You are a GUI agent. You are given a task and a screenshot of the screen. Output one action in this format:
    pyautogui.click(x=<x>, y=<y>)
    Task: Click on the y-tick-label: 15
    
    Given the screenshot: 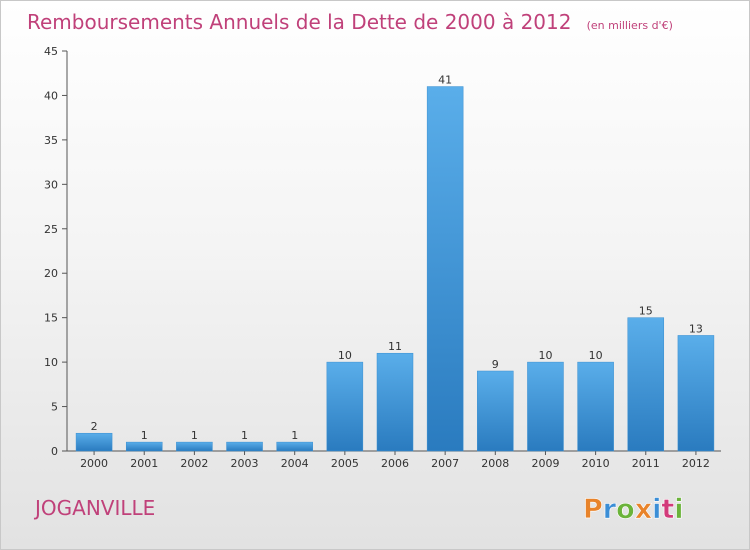 What is the action you would take?
    pyautogui.click(x=51, y=318)
    